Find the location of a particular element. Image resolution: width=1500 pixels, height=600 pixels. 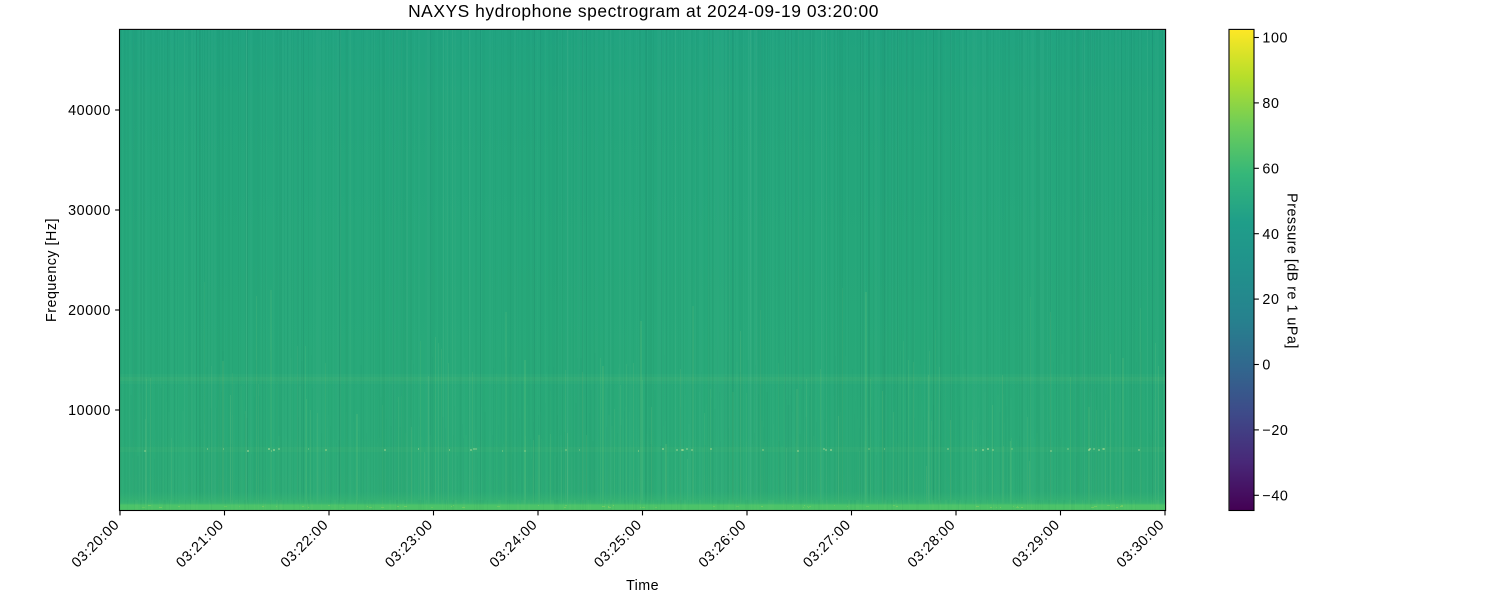

svg-text: 10000 is located at coordinates (89, 411).